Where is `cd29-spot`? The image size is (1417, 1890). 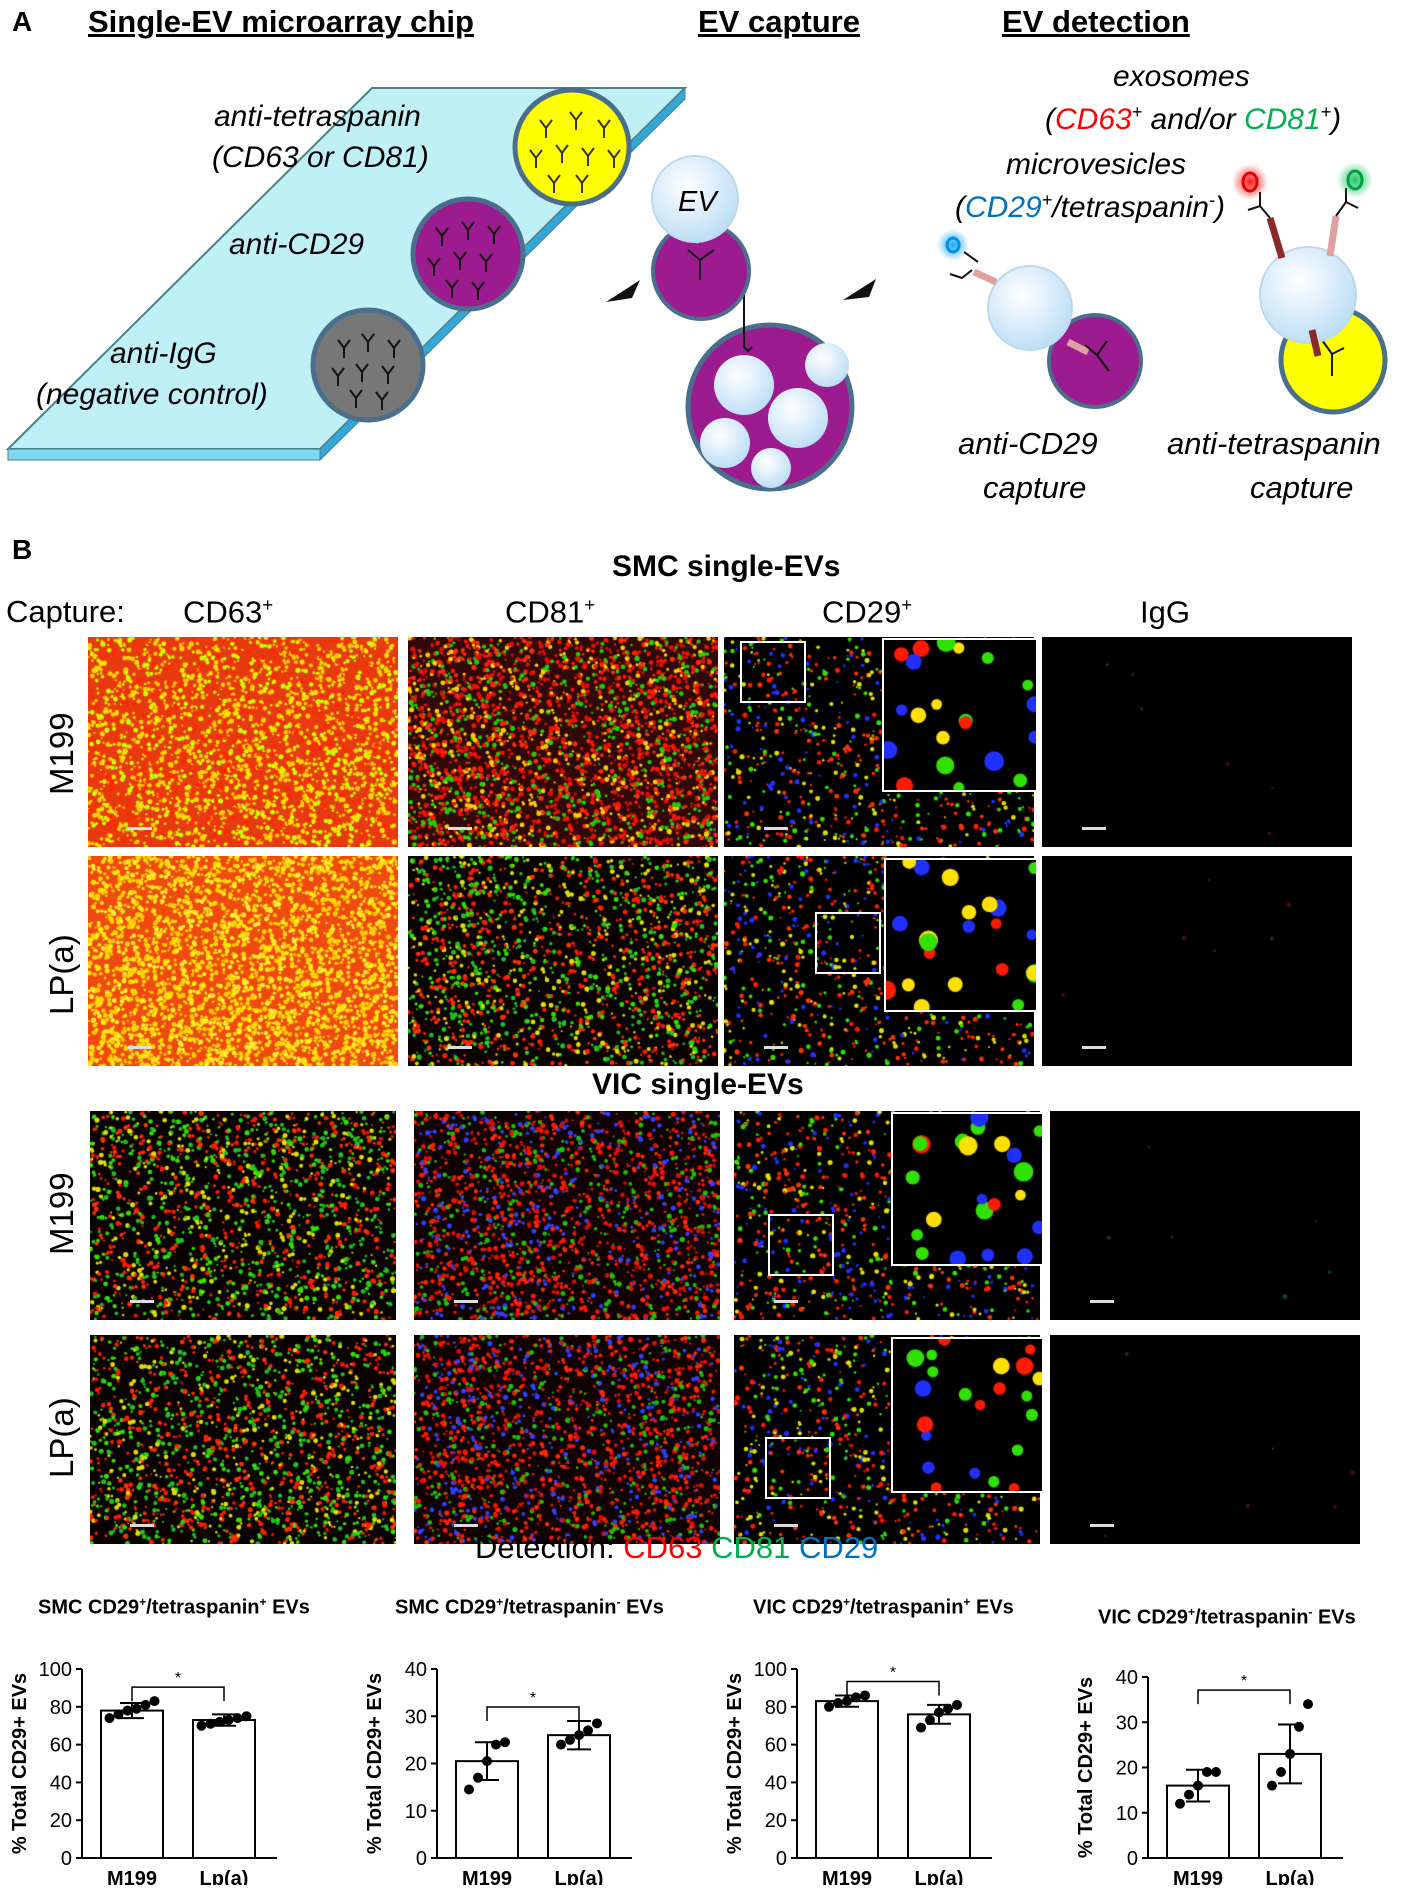
cd29-spot is located at coordinates (468, 254).